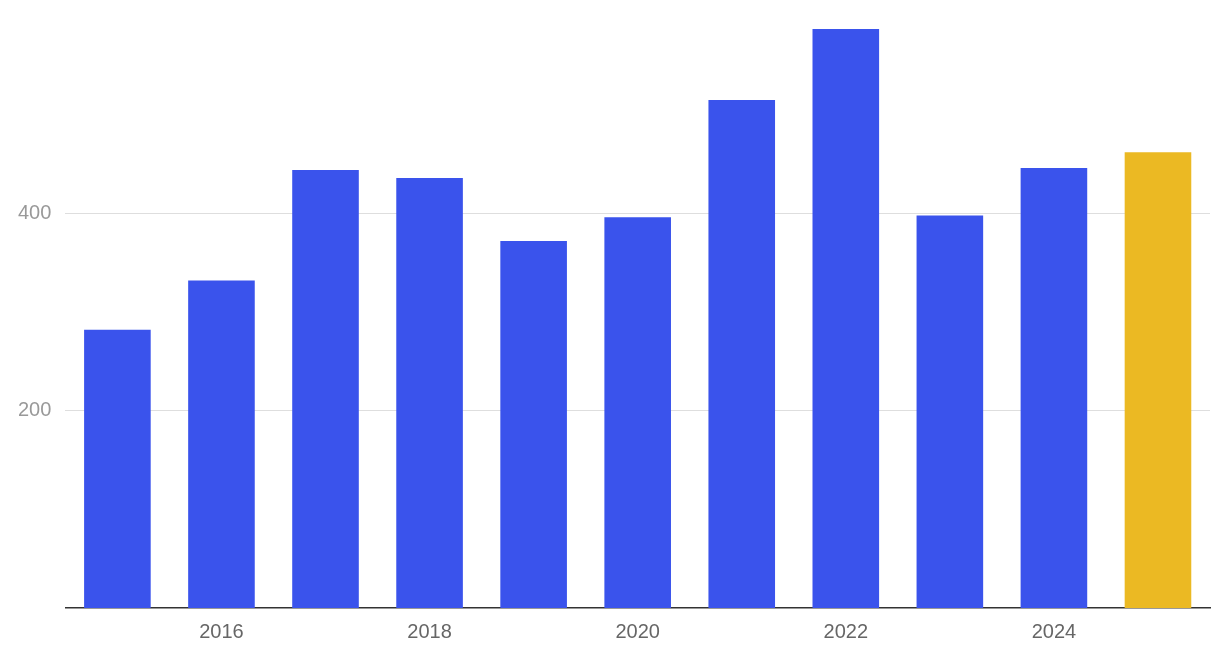  I want to click on x-tick-label: 2024, so click(1054, 630).